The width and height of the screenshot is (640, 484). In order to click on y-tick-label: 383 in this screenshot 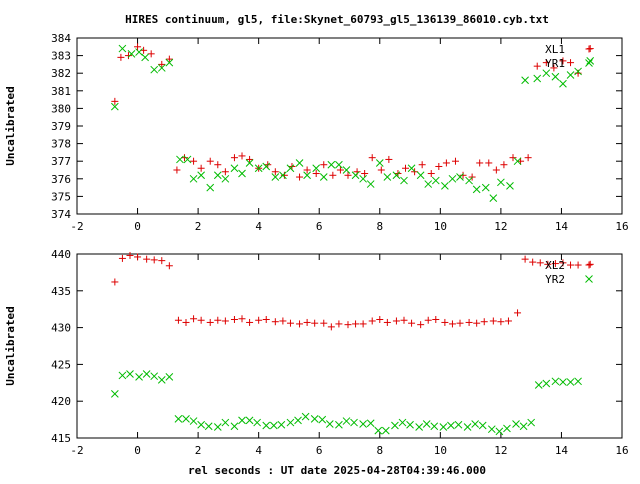, I will do `click(61, 56)`.